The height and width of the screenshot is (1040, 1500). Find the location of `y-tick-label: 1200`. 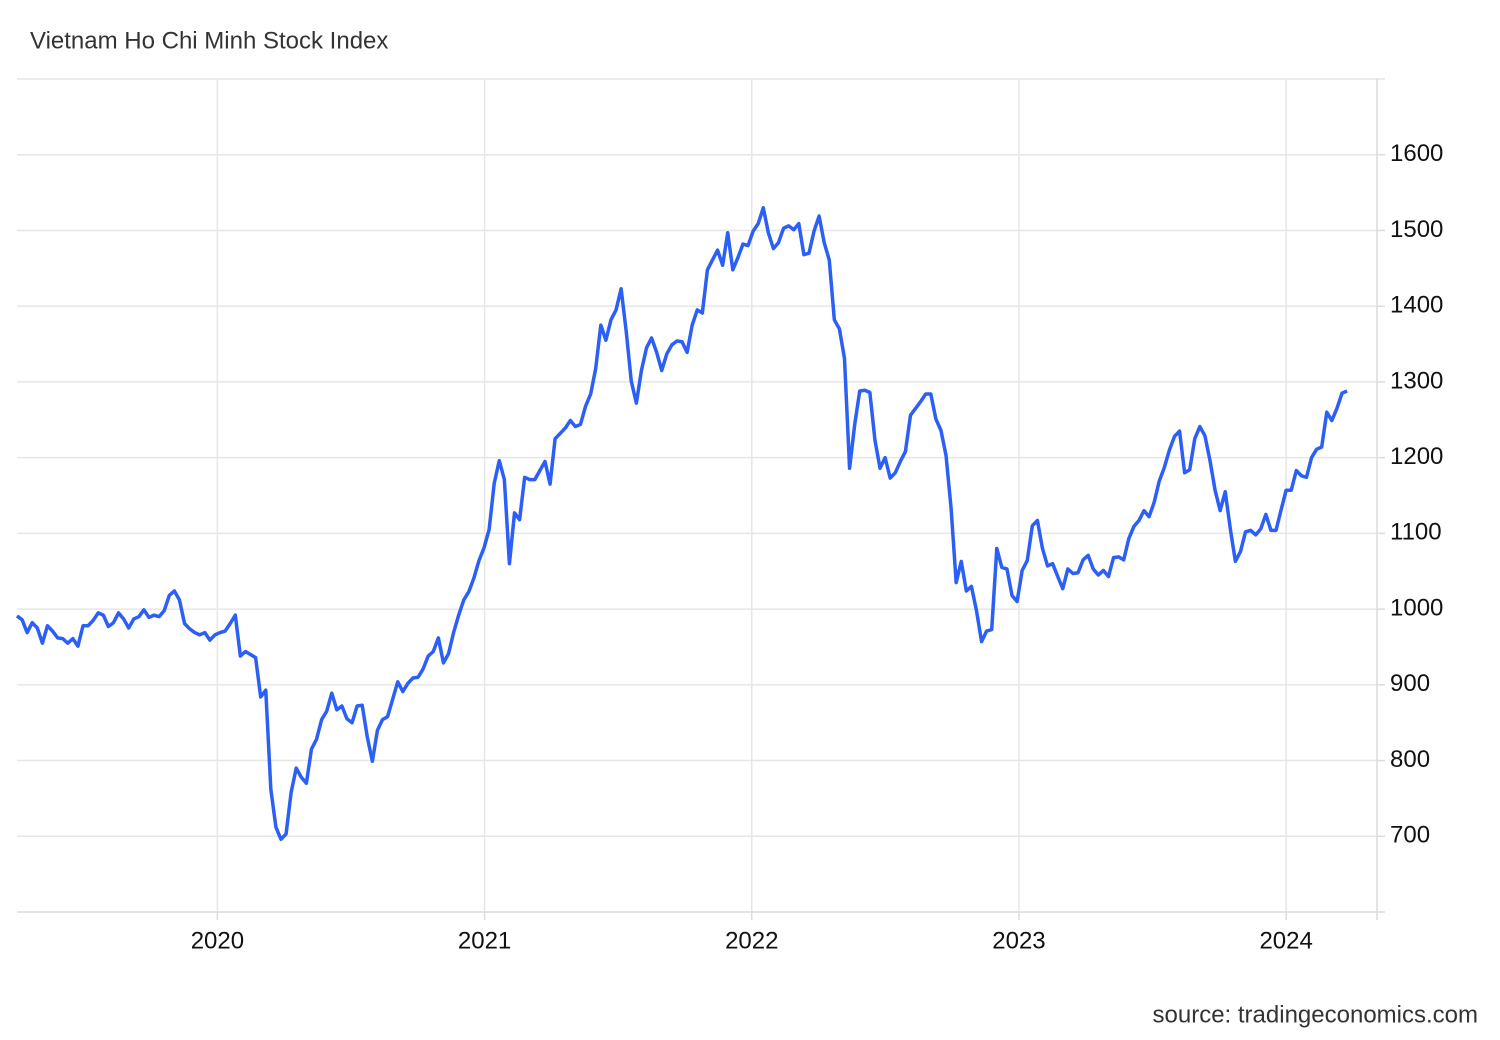

y-tick-label: 1200 is located at coordinates (1416, 456).